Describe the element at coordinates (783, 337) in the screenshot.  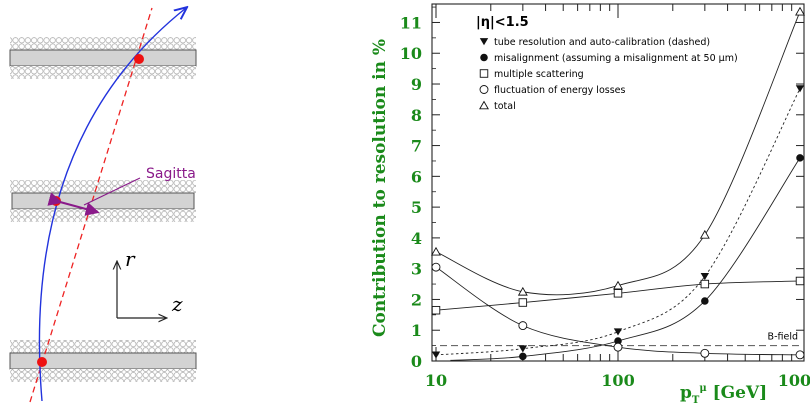
I see `b-field-label: B-field` at that location.